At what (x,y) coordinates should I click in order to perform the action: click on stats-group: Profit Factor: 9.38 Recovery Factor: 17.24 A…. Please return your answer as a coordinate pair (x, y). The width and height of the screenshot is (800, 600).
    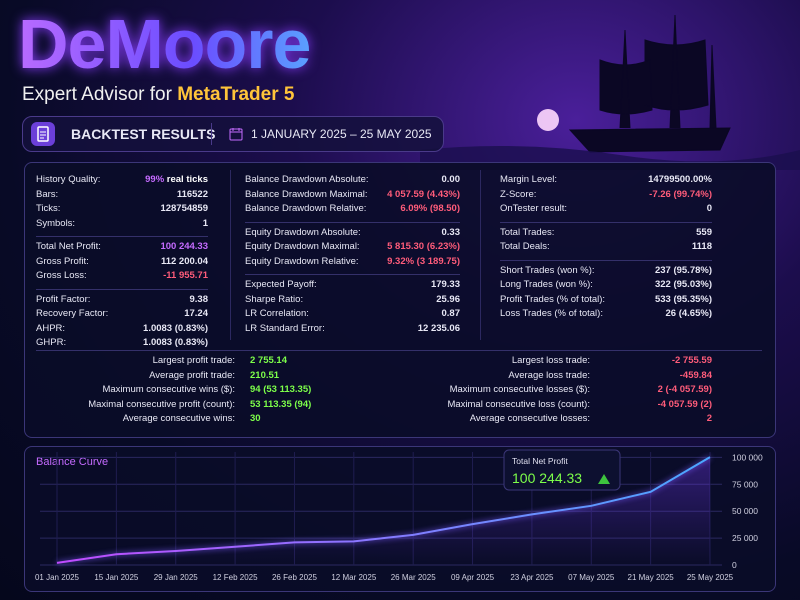
    Looking at the image, I should click on (122, 322).